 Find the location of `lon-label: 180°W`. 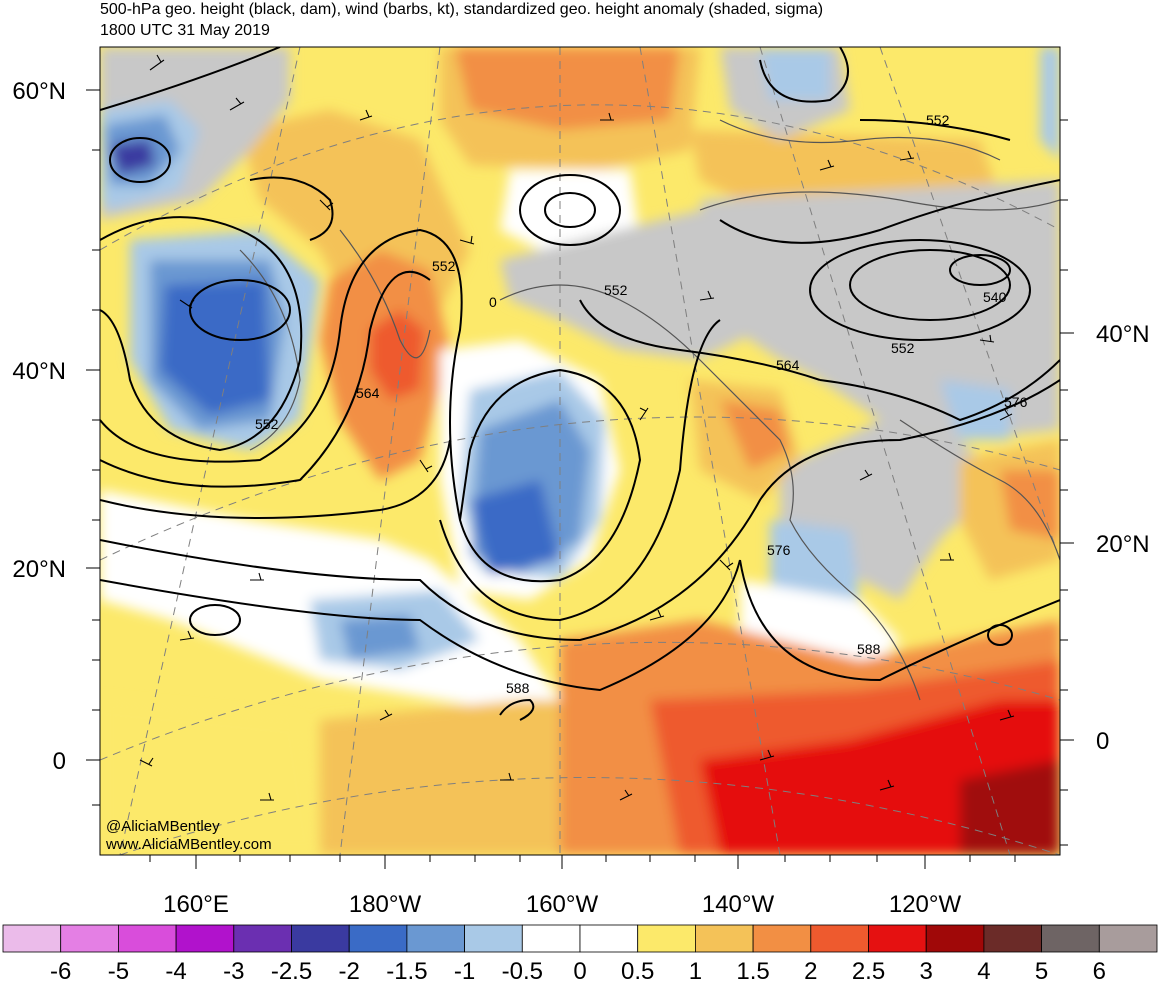

lon-label: 180°W is located at coordinates (385, 904).